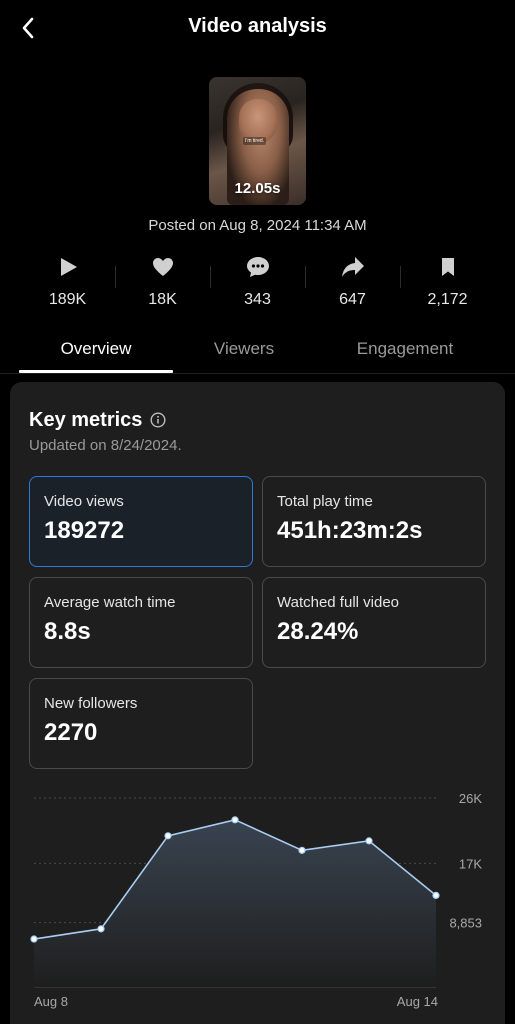 This screenshot has width=515, height=1024. Describe the element at coordinates (141, 521) in the screenshot. I see `metric-video-views: Video views 189272` at that location.